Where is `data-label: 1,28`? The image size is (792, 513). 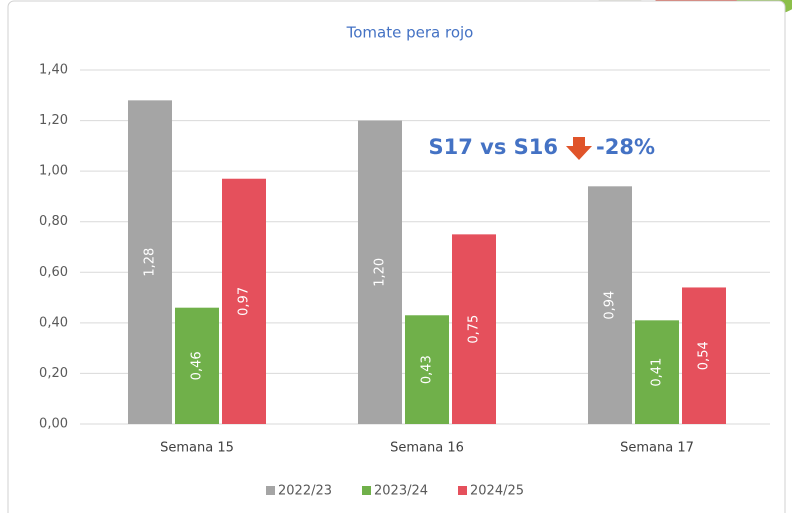 data-label: 1,28 is located at coordinates (150, 262).